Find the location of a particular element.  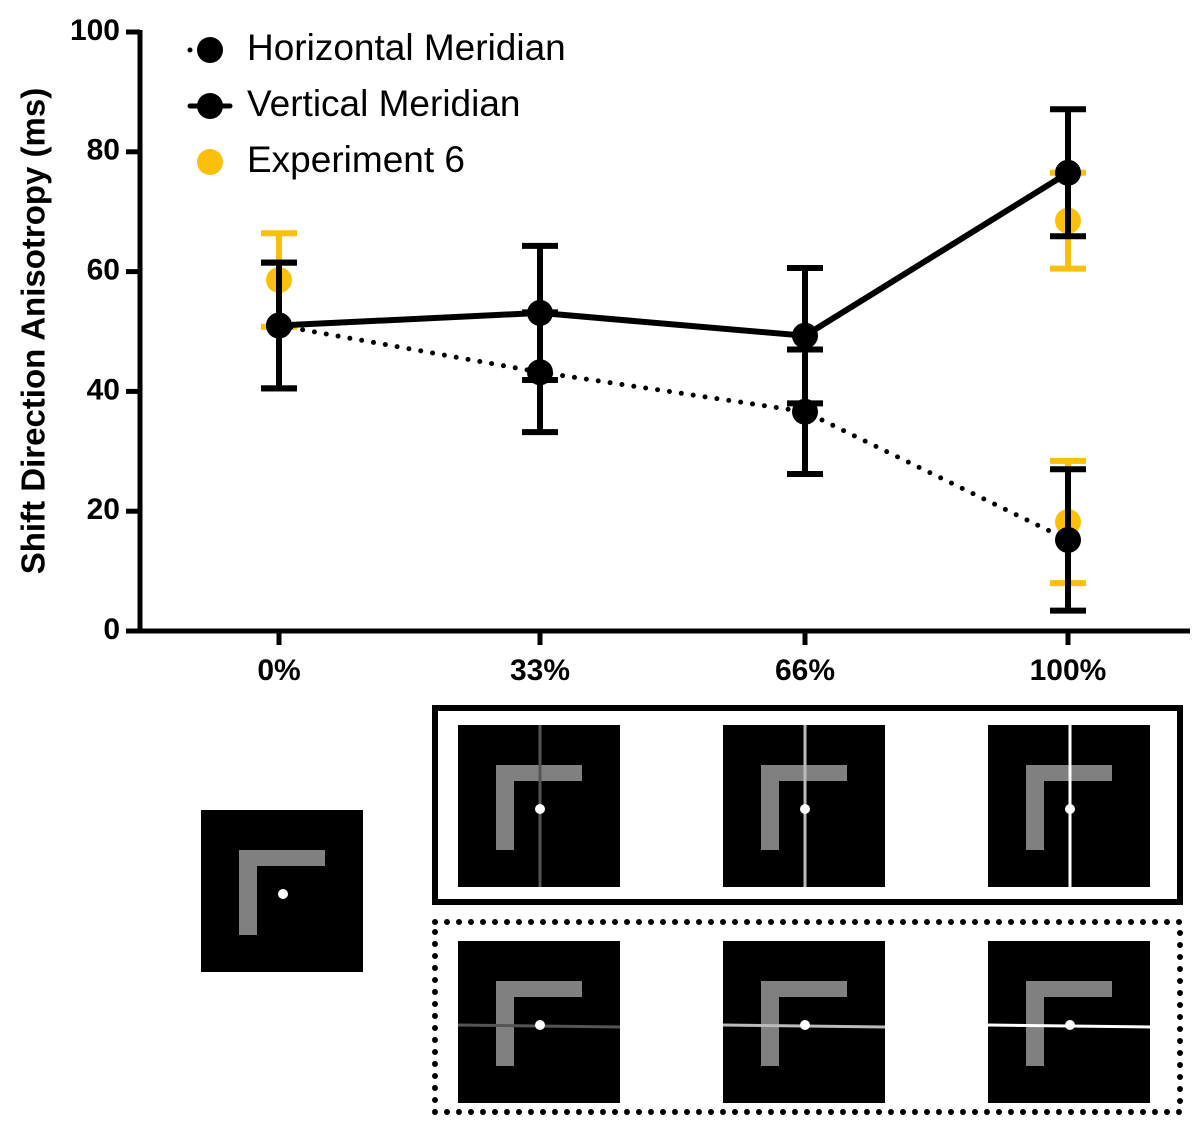

x-tick-label: 33% is located at coordinates (540, 670).